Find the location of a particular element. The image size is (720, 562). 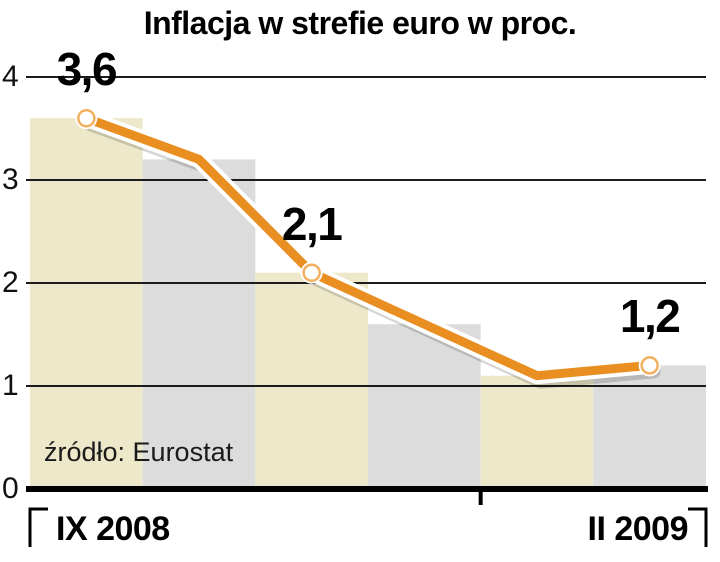

source-note: źródło: Eurostat is located at coordinates (139, 452).